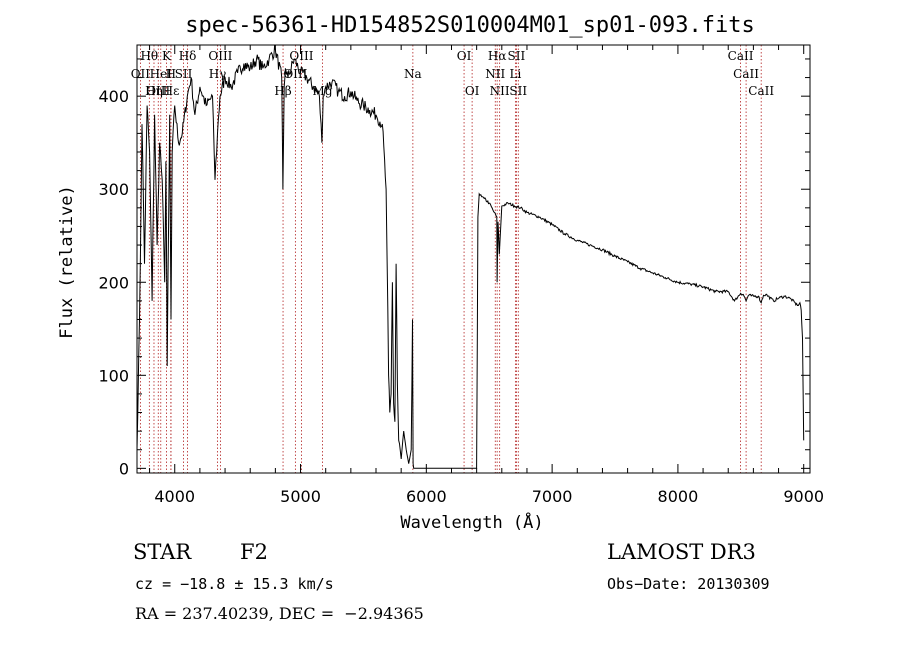 This screenshot has width=900, height=649. I want to click on line-label-17: OI, so click(464, 56).